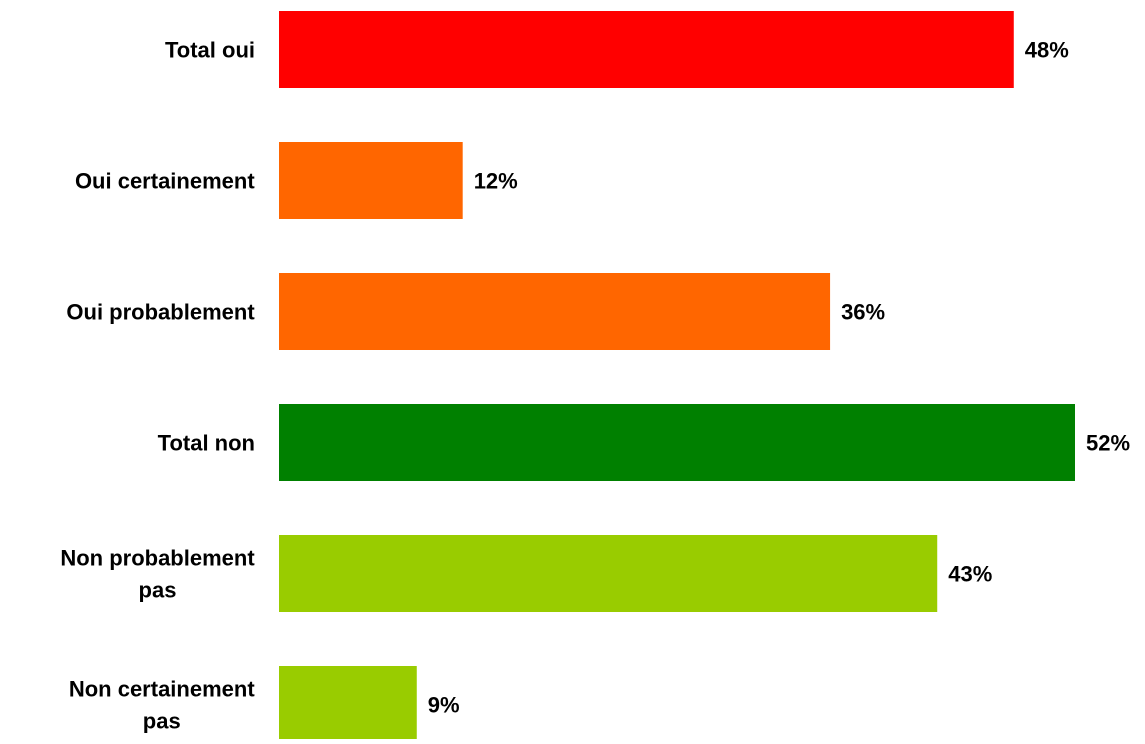  What do you see at coordinates (1108, 442) in the screenshot?
I see `value-label-3: 52%` at bounding box center [1108, 442].